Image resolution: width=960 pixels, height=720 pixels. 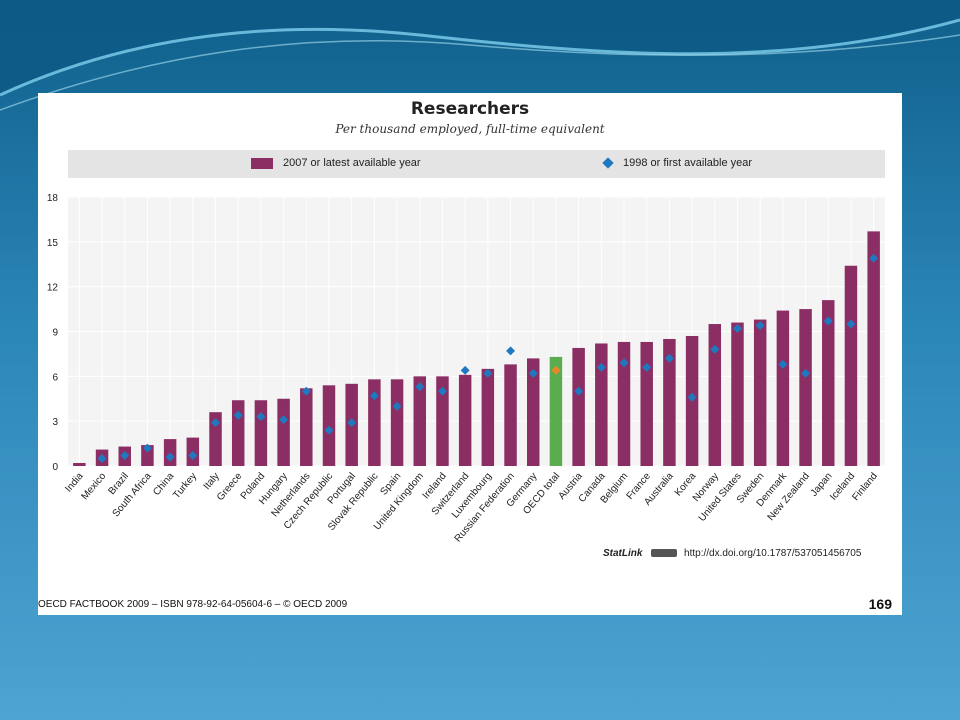 What do you see at coordinates (230, 487) in the screenshot?
I see `x-tick-label: Greece` at bounding box center [230, 487].